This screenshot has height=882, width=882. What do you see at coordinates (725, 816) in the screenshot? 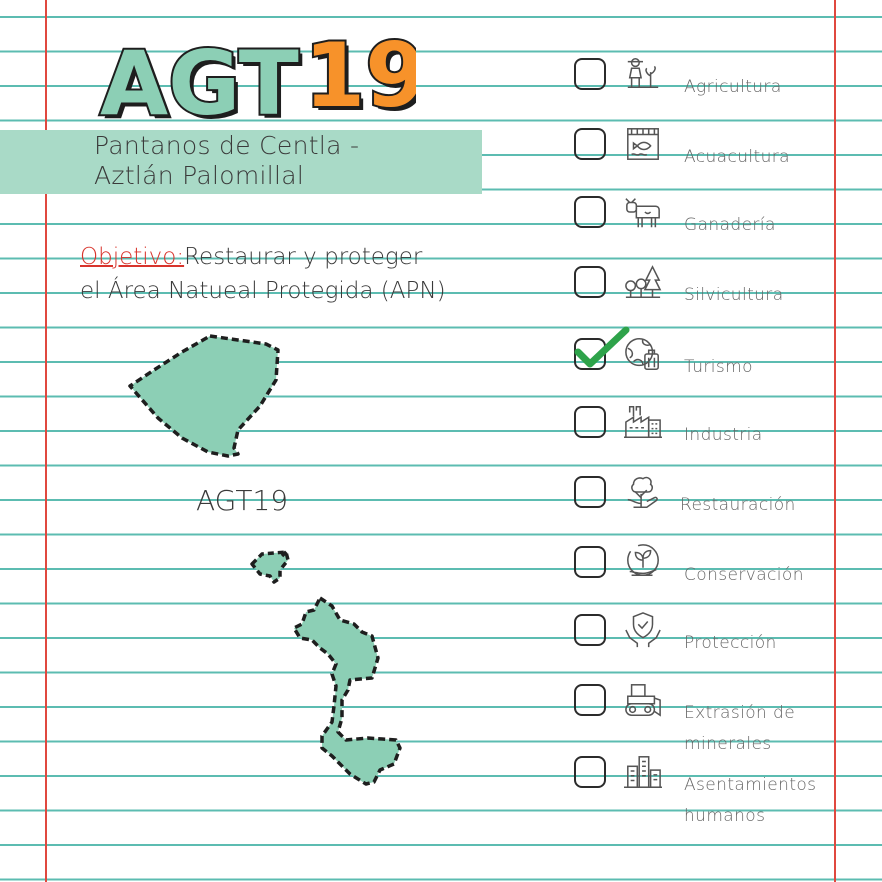
I see `checklist-label-line2: humanos` at bounding box center [725, 816].